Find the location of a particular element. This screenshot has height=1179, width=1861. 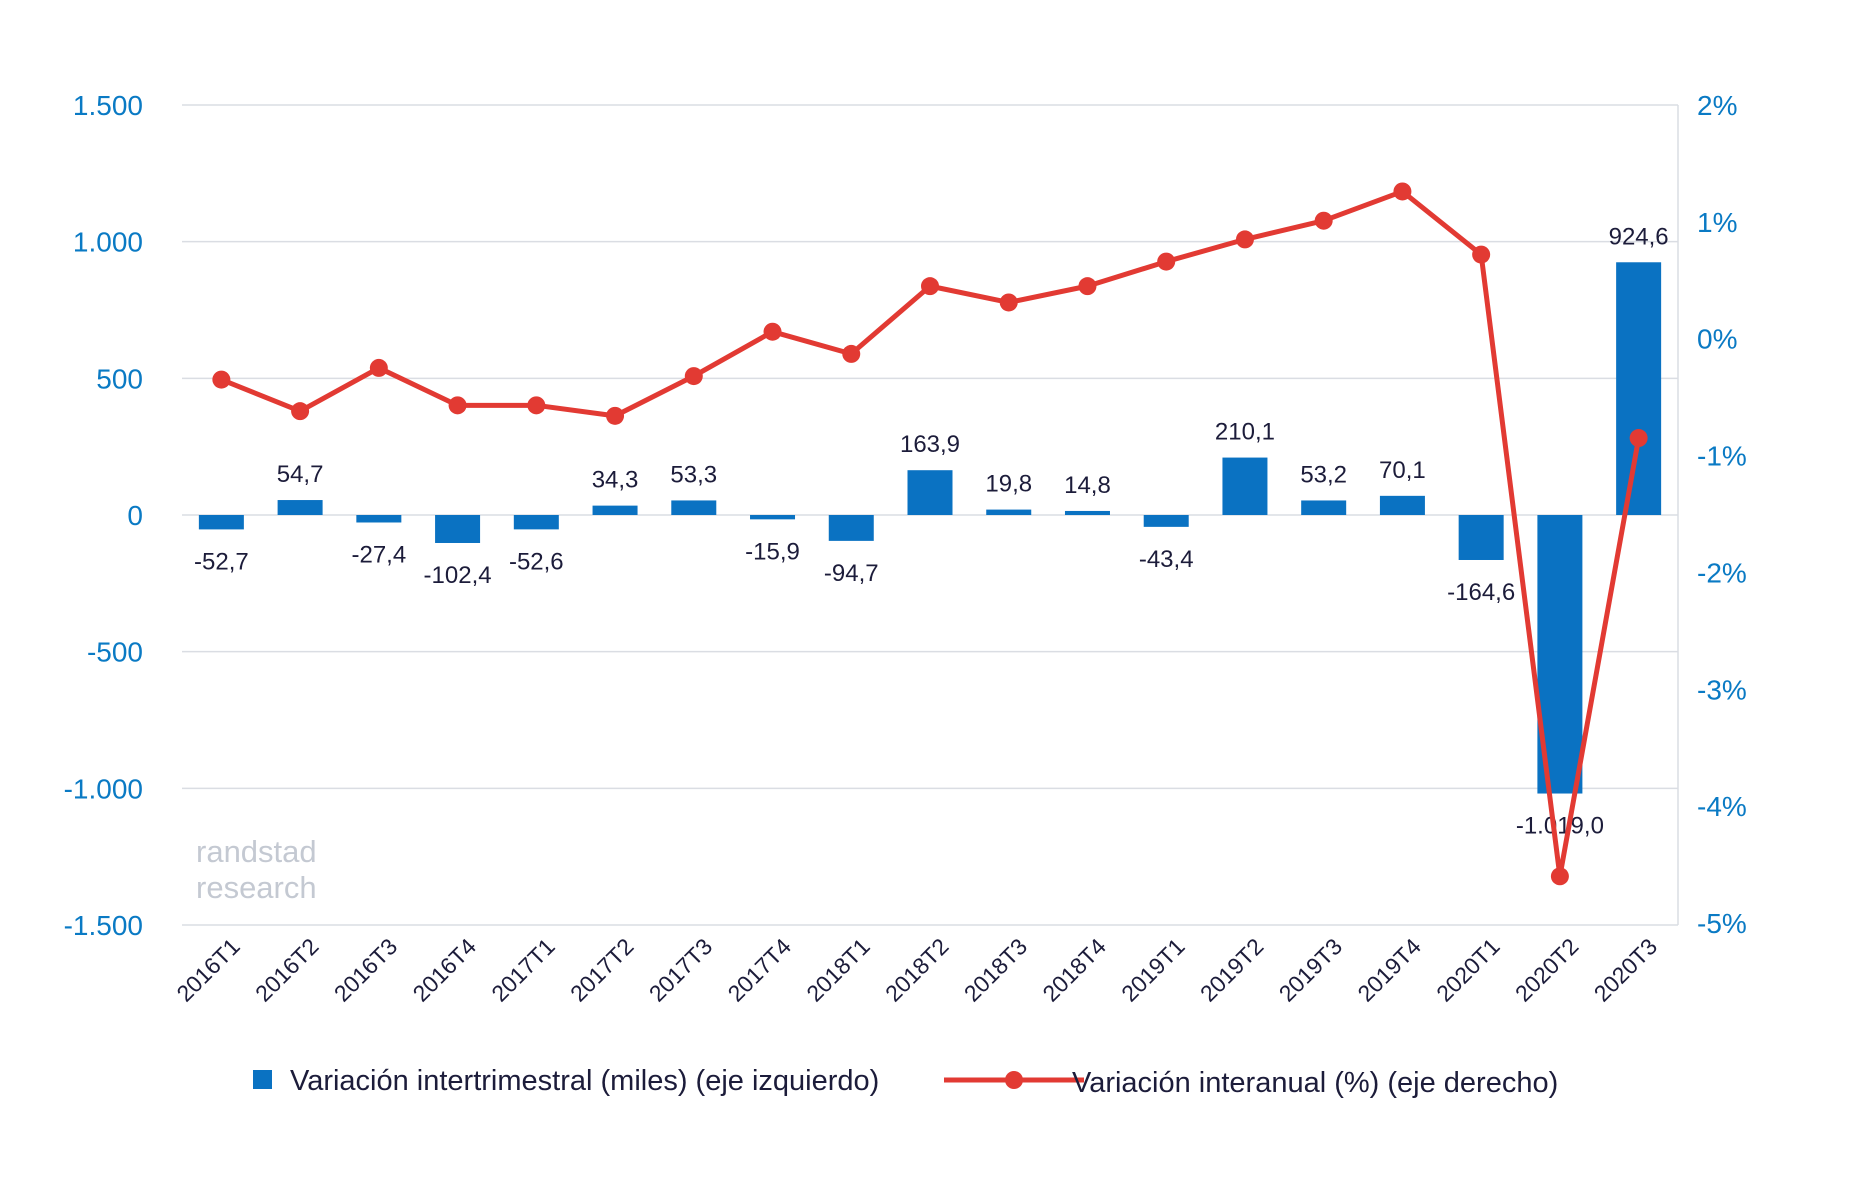

right-y-axis: 2% 1% 0% -1% -2% -3% -4% -5% is located at coordinates (1722, 514).